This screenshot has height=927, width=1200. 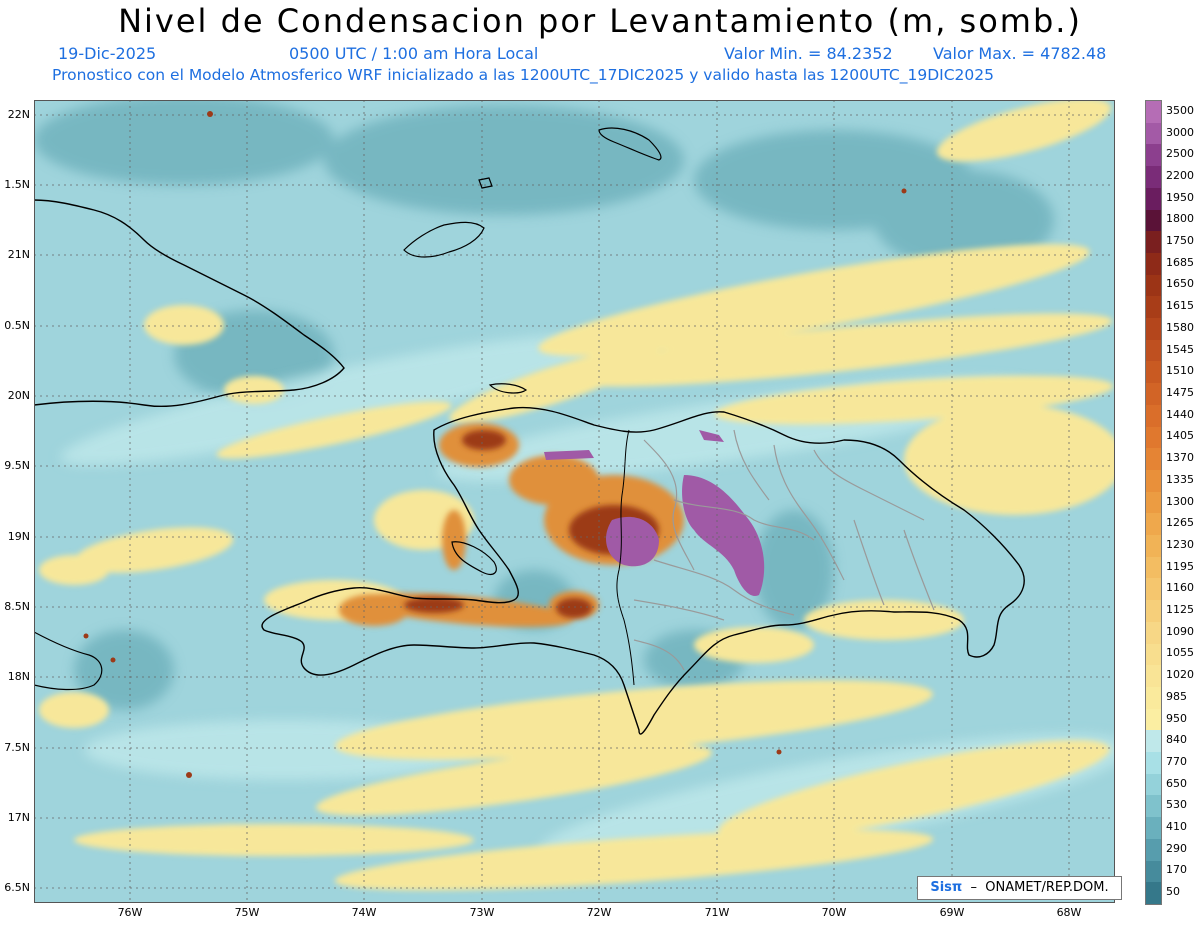 I want to click on lat-label: 21N, so click(x=18, y=254).